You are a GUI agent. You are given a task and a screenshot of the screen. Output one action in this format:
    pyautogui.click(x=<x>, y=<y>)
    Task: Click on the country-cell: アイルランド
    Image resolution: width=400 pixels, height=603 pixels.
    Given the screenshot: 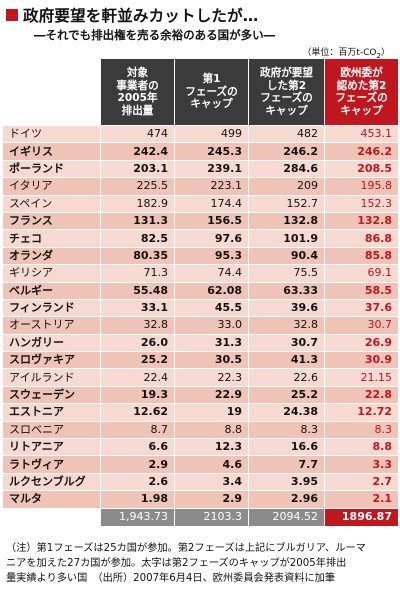 What is the action you would take?
    pyautogui.click(x=51, y=377)
    